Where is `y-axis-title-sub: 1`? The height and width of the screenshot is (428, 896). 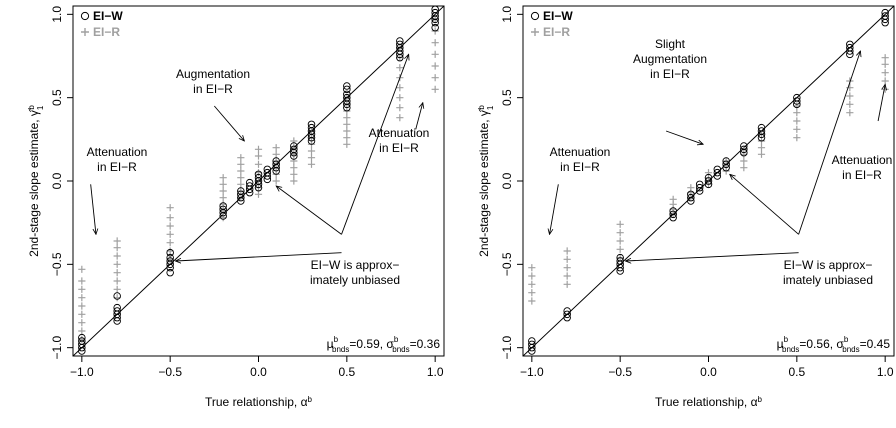 y-axis-title-sub: 1 is located at coordinates (490, 107).